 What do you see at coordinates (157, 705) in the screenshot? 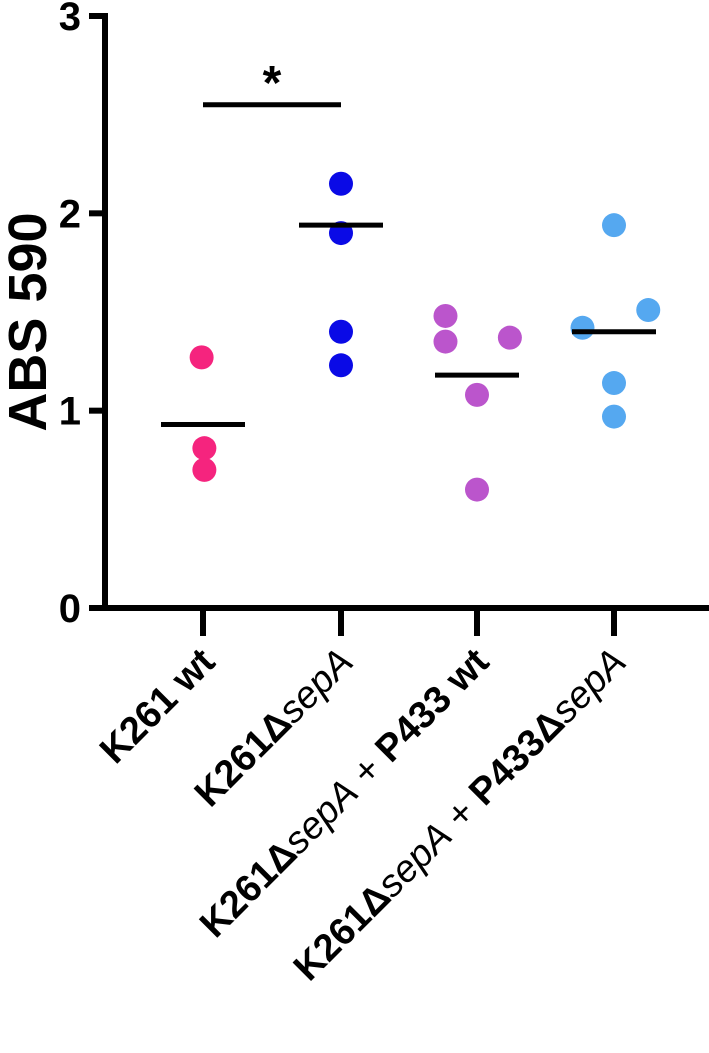
I see `x-tick-label: K261 wt` at bounding box center [157, 705].